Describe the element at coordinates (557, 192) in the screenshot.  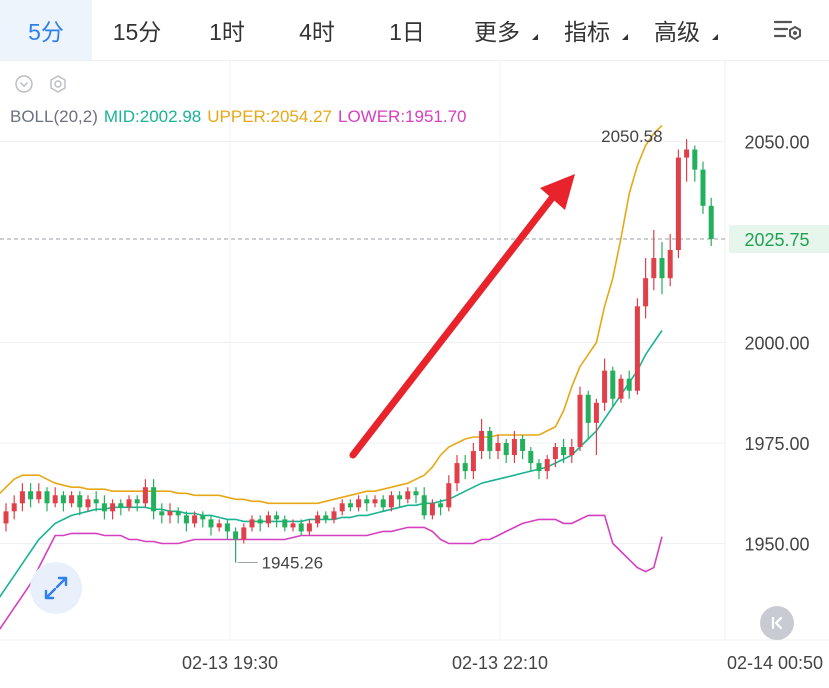
I see `trend-arrow-head` at that location.